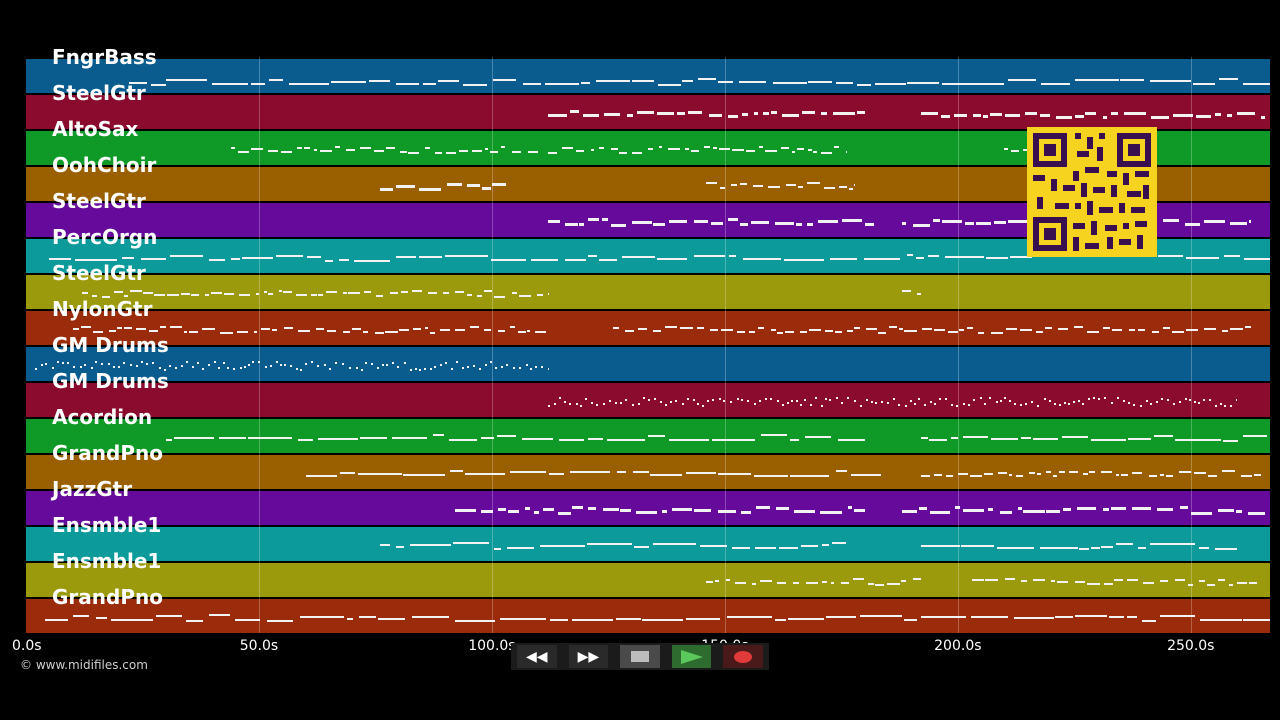 The image size is (1280, 720). Describe the element at coordinates (640, 656) in the screenshot. I see `stop-button` at that location.